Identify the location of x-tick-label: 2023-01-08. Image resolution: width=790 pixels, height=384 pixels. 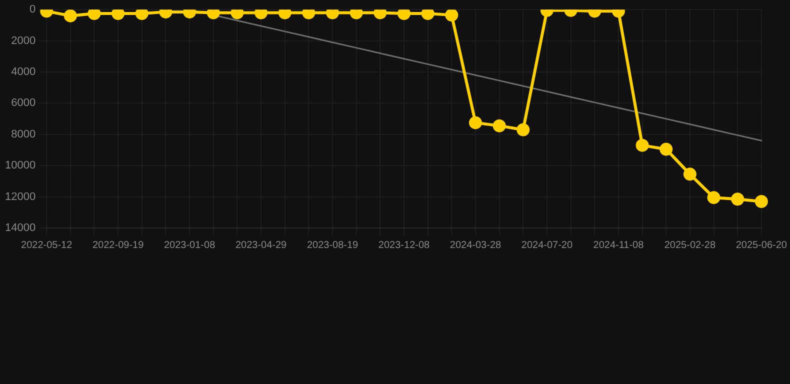
(190, 245).